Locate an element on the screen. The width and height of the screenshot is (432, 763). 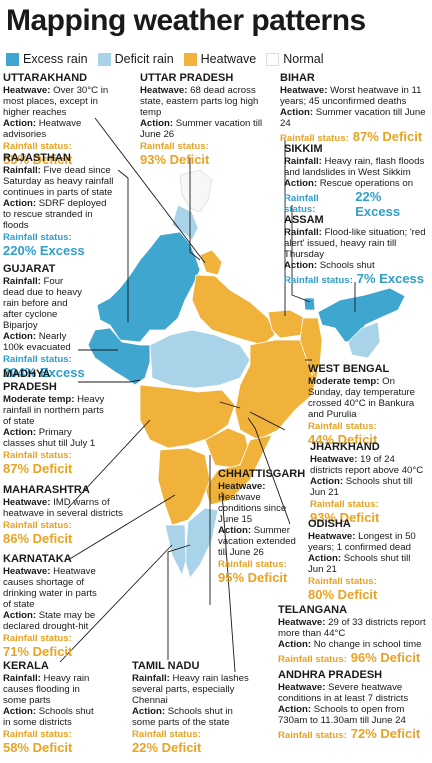
legend-heatwave: Heatwave is located at coordinates (220, 59).